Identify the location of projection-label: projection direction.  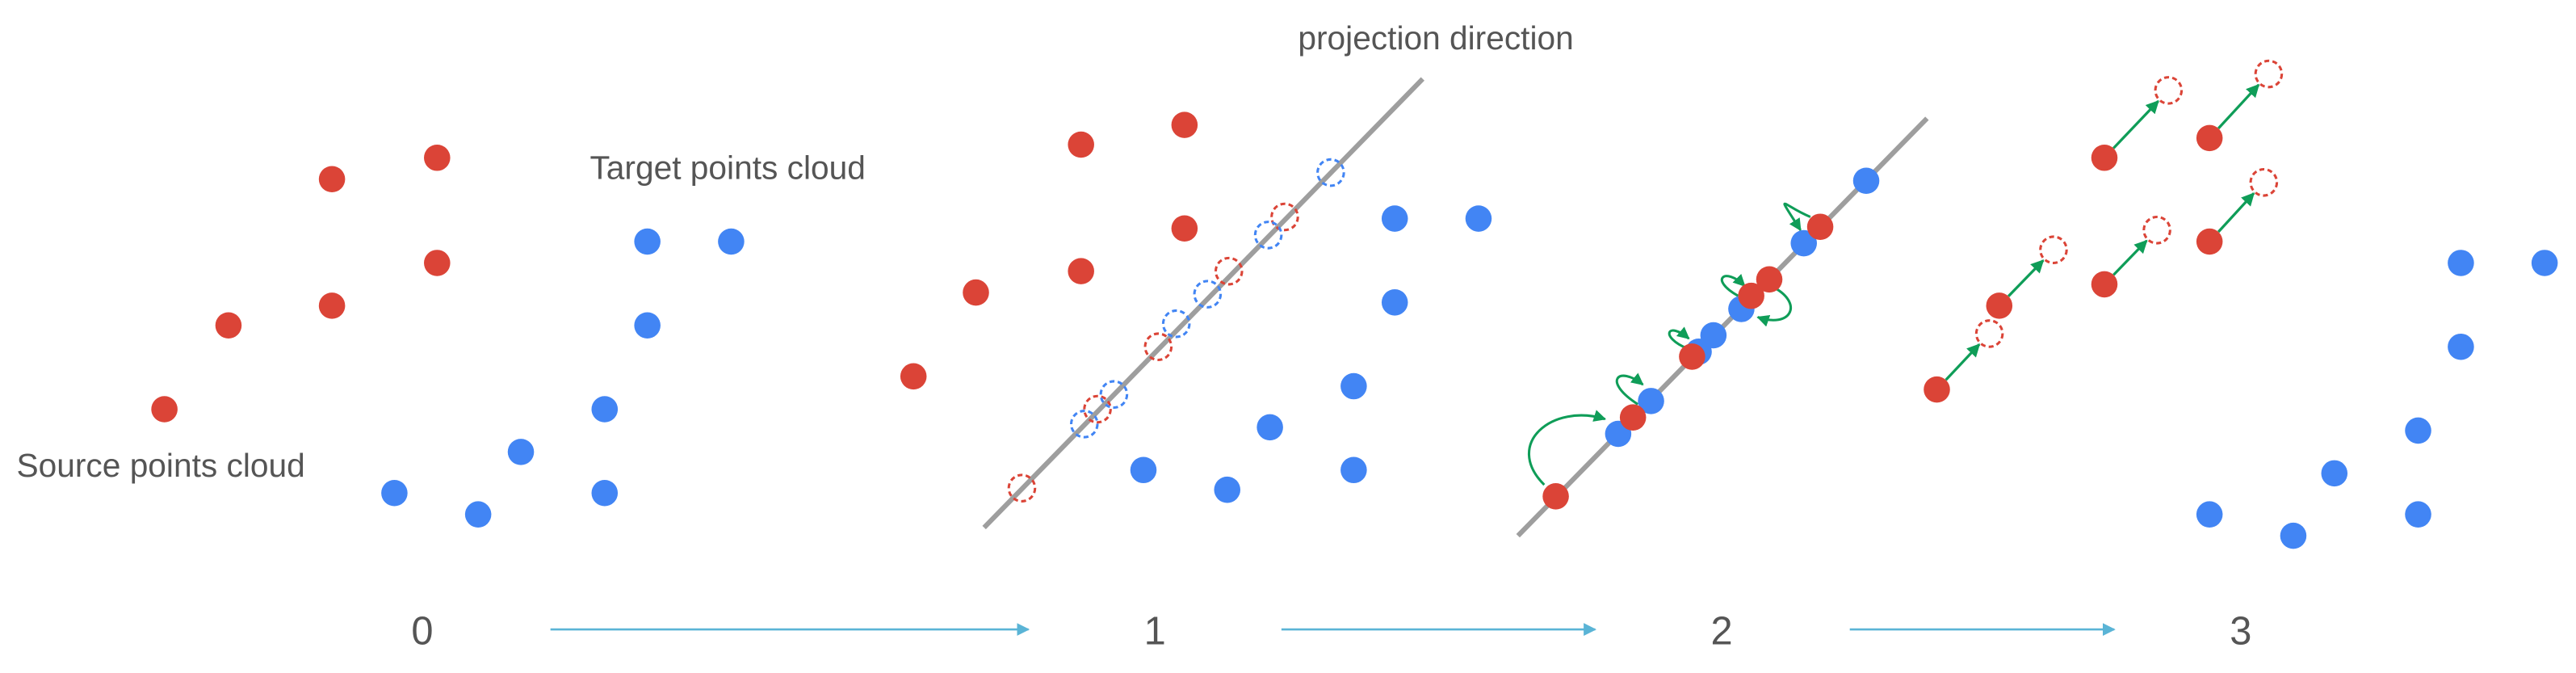
(1435, 38).